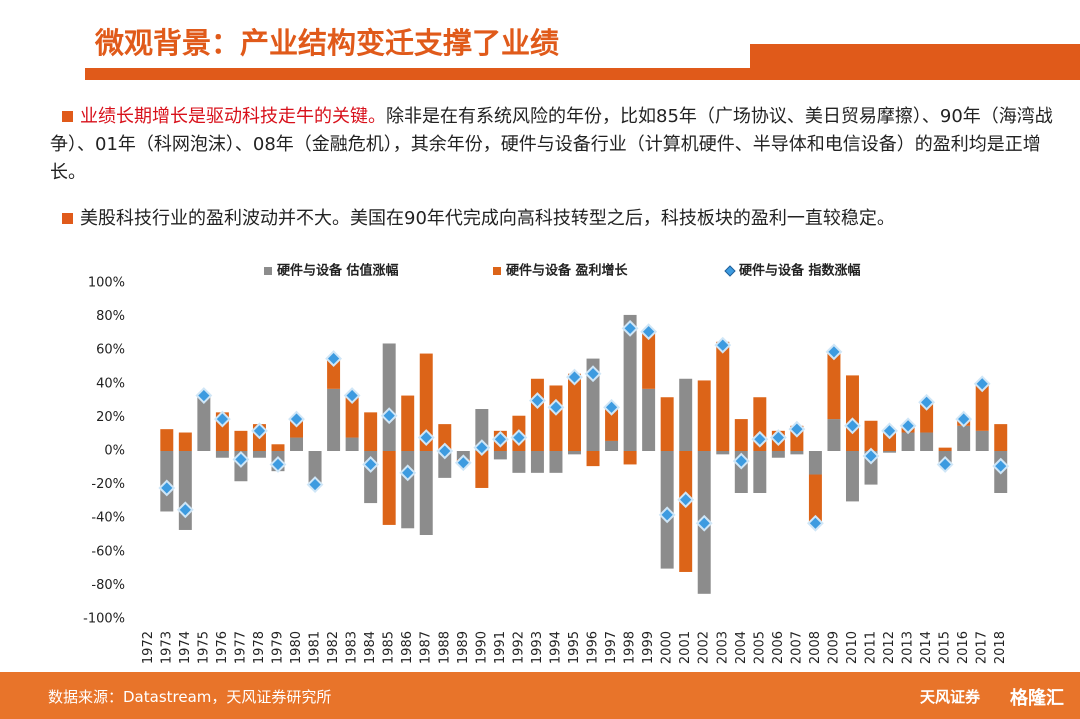 The image size is (1080, 719). What do you see at coordinates (518, 647) in the screenshot?
I see `x-tick-label: 1992` at bounding box center [518, 647].